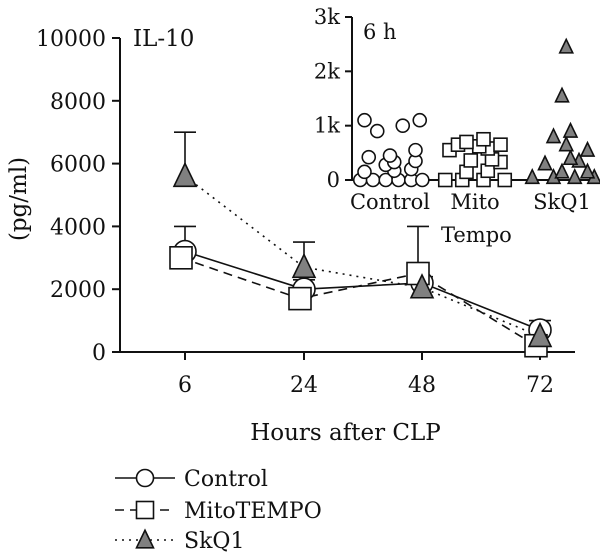 The width and height of the screenshot is (600, 558). Describe the element at coordinates (253, 511) in the screenshot. I see `legend-label-mitotempo: MitoTEMPO` at that location.